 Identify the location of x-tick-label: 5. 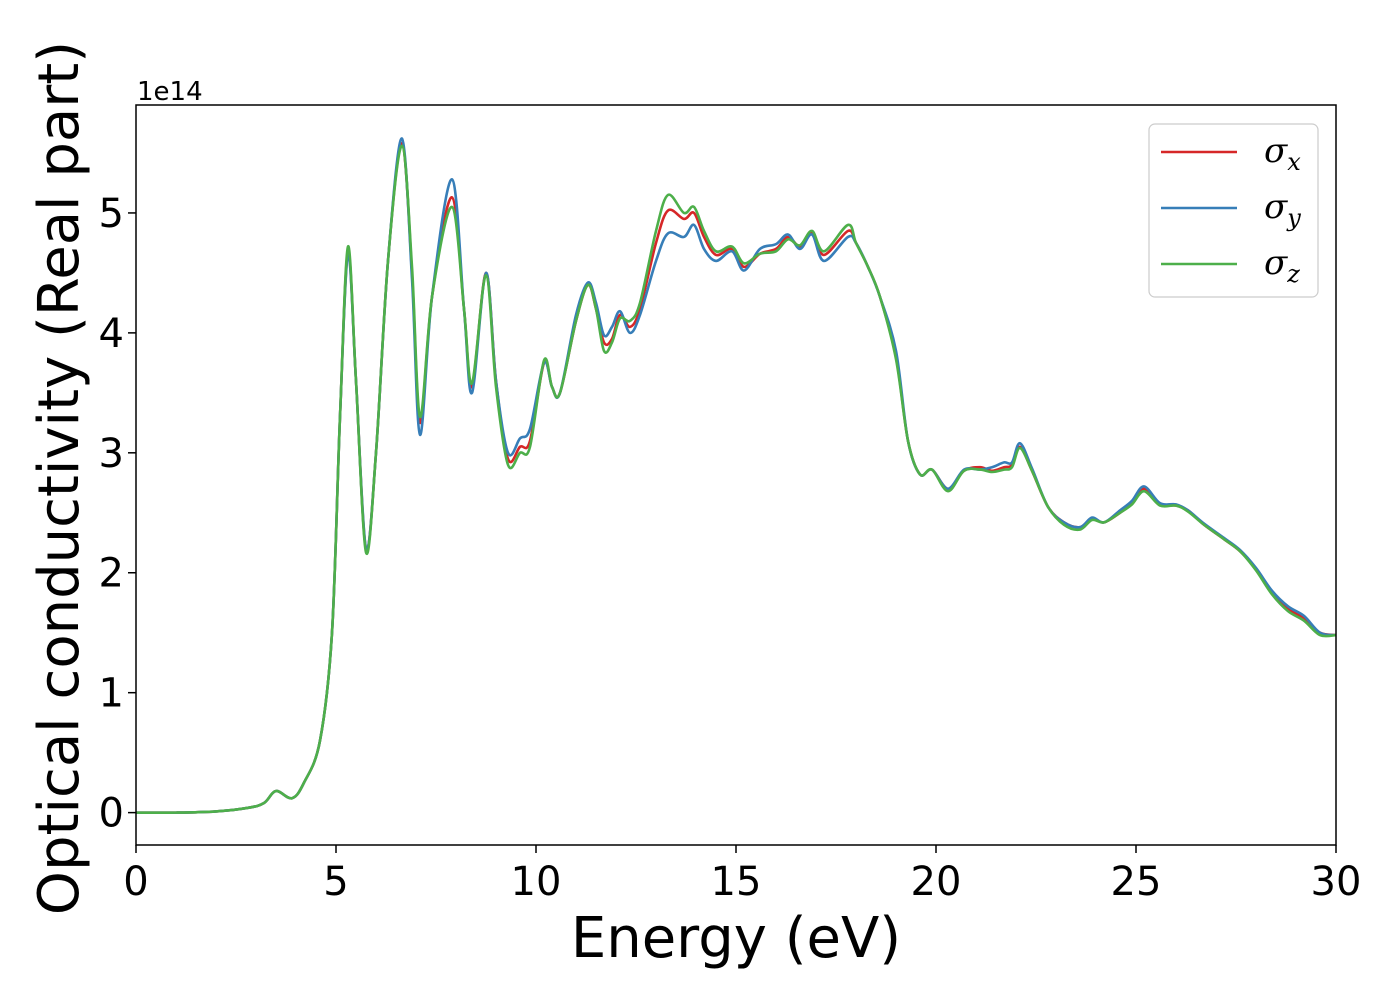
(335, 882).